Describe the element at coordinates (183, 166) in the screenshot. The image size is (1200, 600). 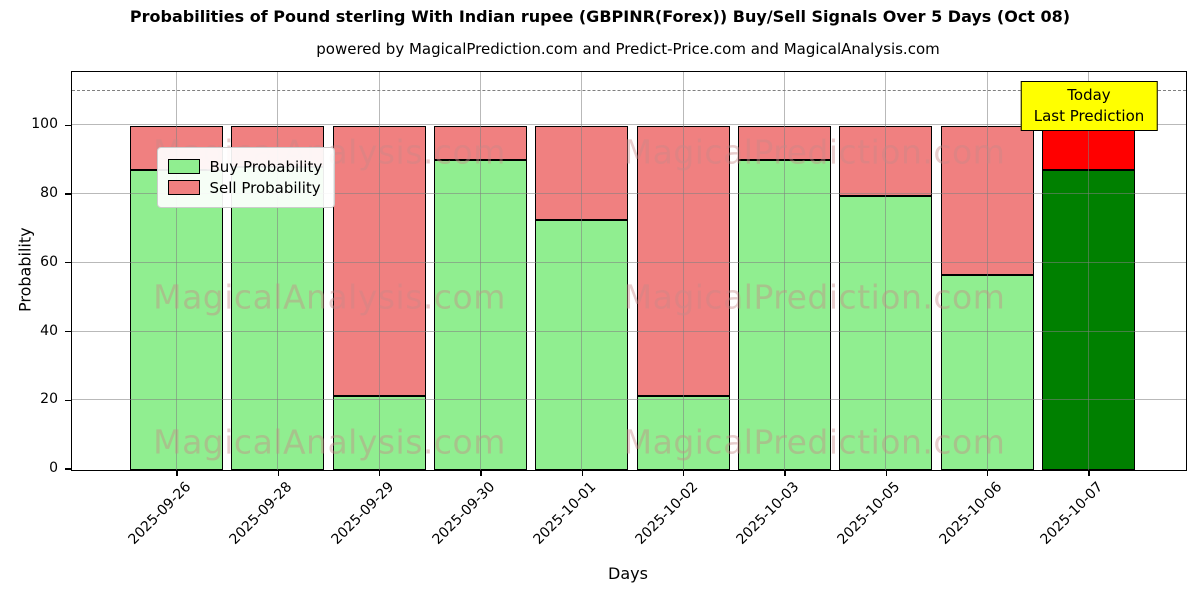
I see `buy-swatch` at that location.